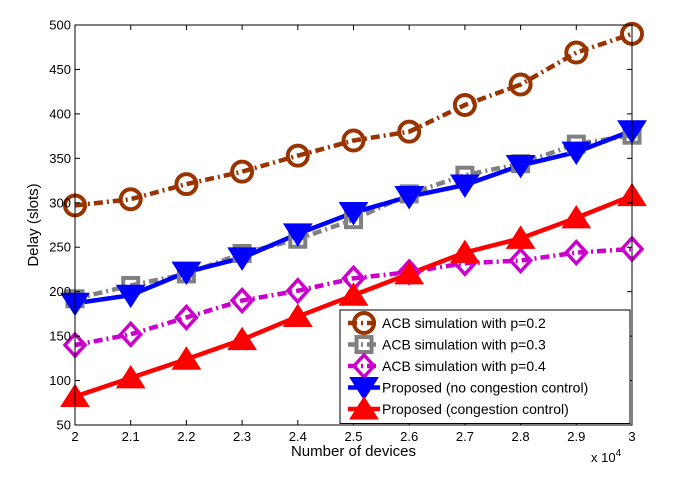 The width and height of the screenshot is (686, 489). Describe the element at coordinates (465, 436) in the screenshot. I see `x-tick-label: 2.7` at that location.